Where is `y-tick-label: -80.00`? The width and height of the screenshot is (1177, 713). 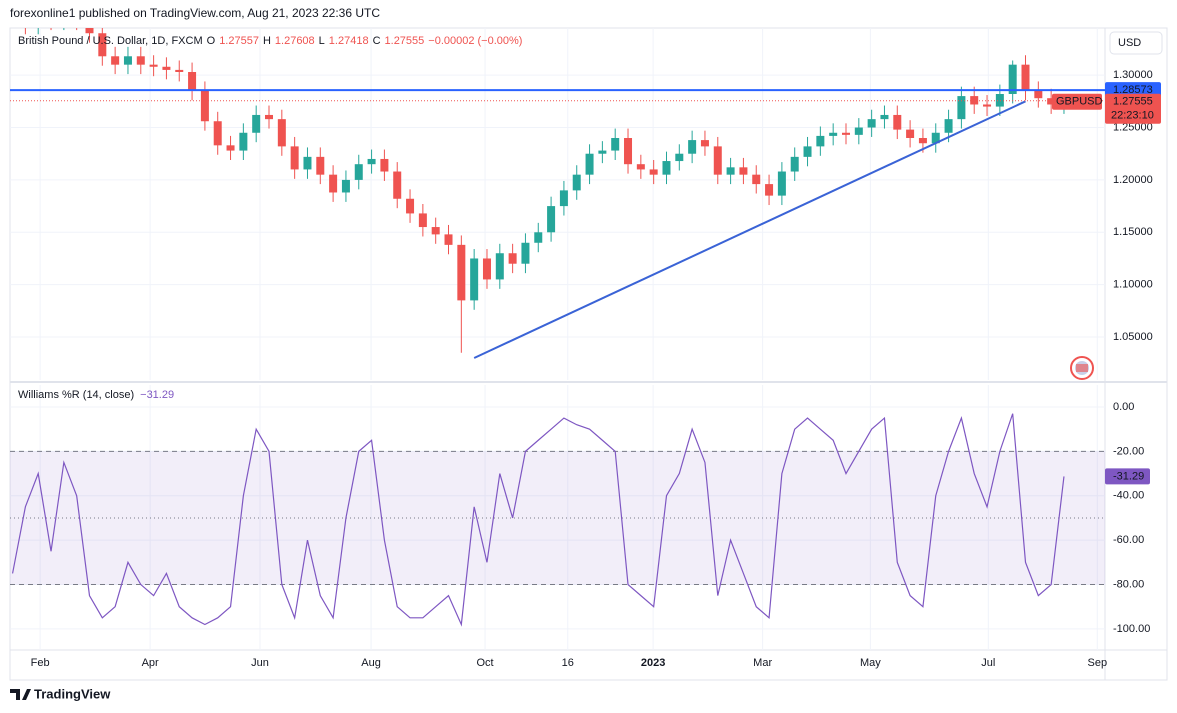
y-tick-label: -80.00 is located at coordinates (1128, 584).